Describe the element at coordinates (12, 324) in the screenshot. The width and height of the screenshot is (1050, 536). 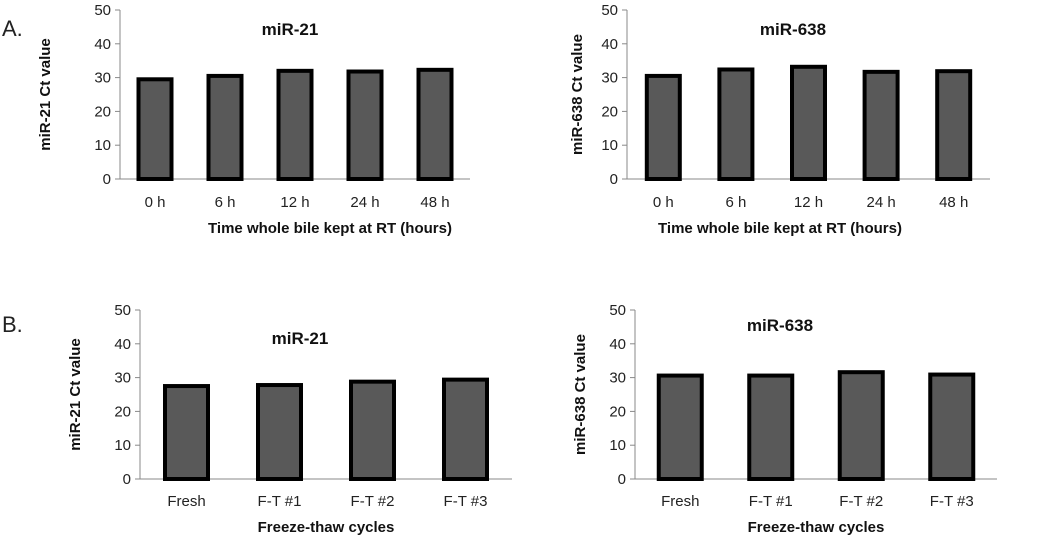
I see `panel-label-b: B.` at that location.